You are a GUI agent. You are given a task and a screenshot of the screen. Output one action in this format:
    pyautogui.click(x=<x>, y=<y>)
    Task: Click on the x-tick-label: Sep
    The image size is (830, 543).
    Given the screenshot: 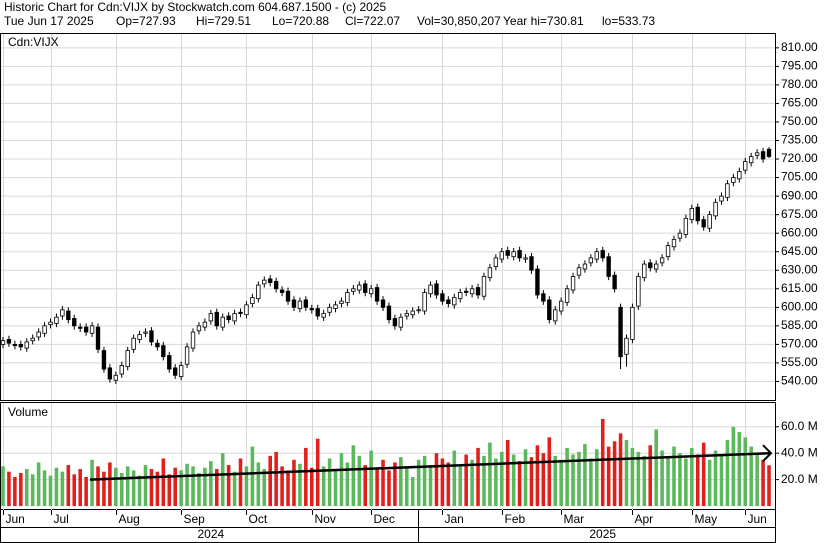 What is the action you would take?
    pyautogui.click(x=195, y=519)
    